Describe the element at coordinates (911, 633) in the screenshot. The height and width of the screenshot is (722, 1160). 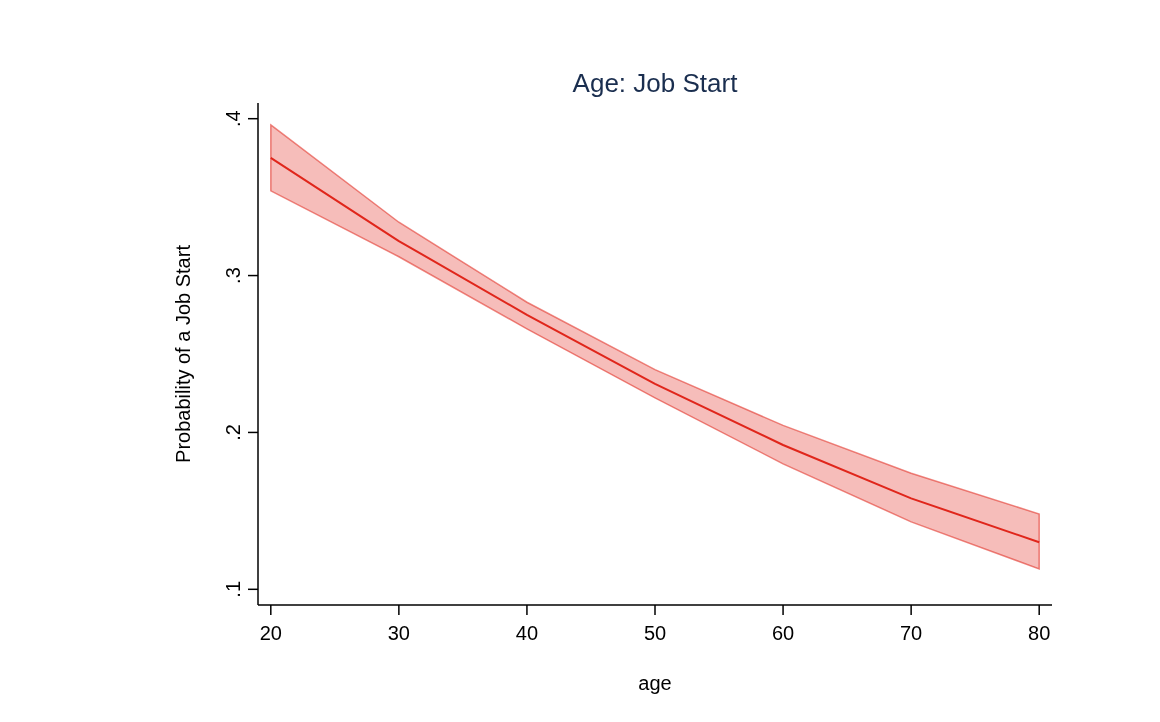
I see `x-tick-label: 70` at that location.